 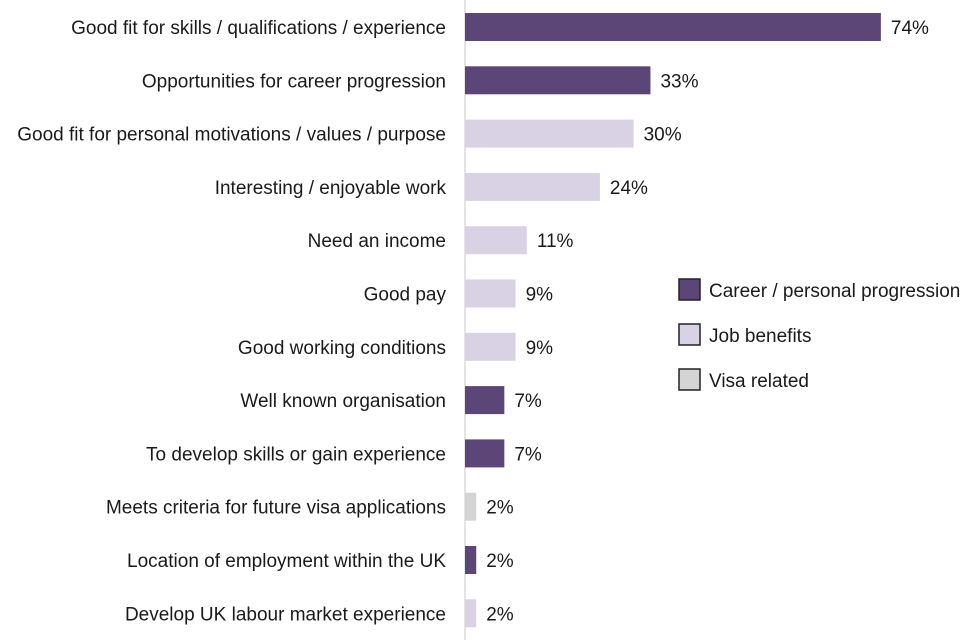 What do you see at coordinates (405, 295) in the screenshot?
I see `category-label: Good pay` at bounding box center [405, 295].